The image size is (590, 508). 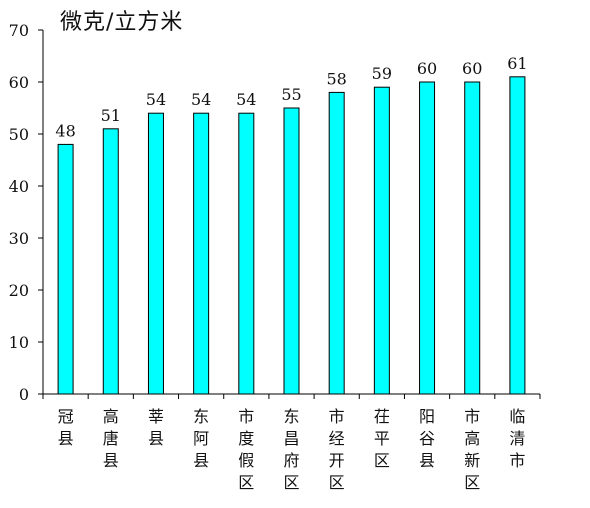 I want to click on x-category-label: 莘县, so click(x=156, y=427).